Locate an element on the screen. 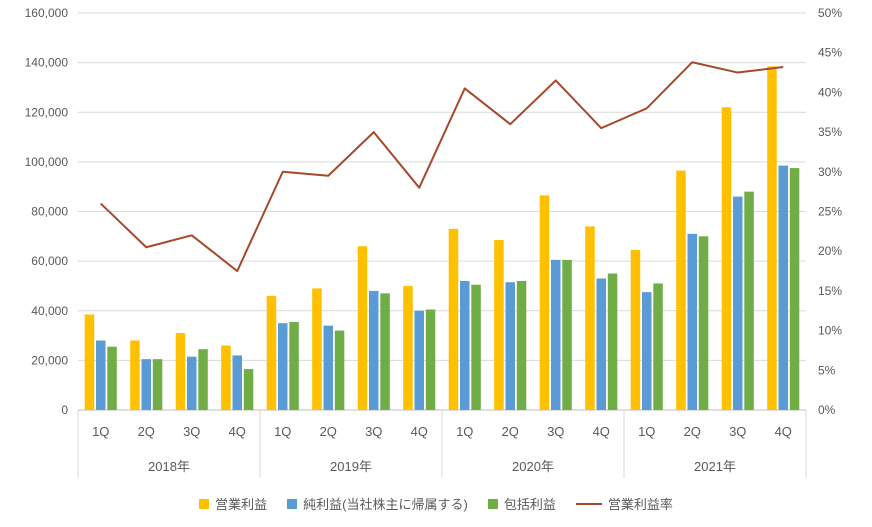  operating-margin-line-swatch is located at coordinates (588, 503).